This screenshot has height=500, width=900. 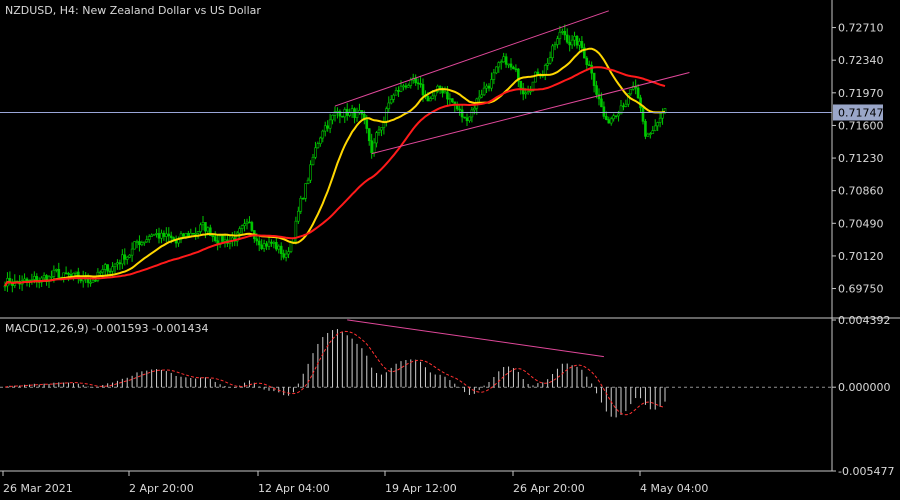 I want to click on time-tick-label: 12 Apr 04:00, so click(x=294, y=488).